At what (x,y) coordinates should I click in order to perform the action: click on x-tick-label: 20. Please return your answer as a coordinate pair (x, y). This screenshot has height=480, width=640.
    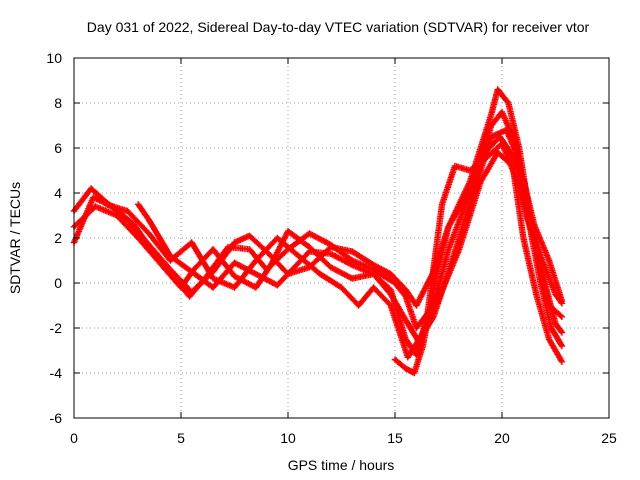
    Looking at the image, I should click on (502, 438).